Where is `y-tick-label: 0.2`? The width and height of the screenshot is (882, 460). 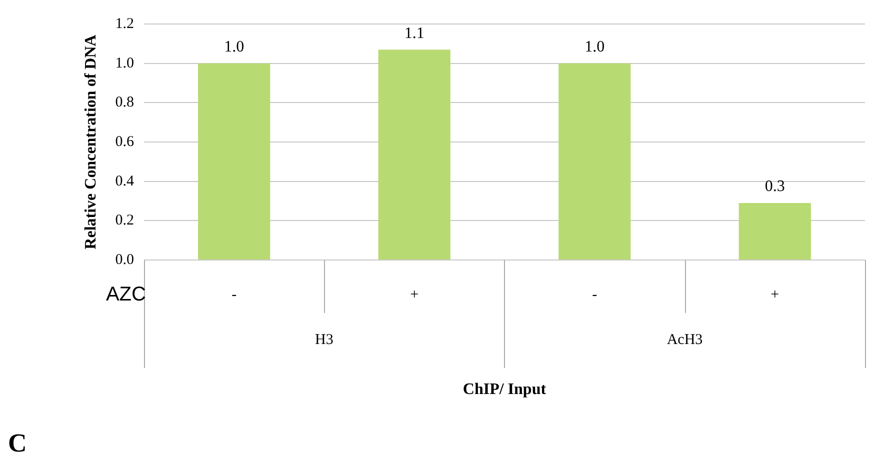
y-tick-label: 0.2 is located at coordinates (124, 220).